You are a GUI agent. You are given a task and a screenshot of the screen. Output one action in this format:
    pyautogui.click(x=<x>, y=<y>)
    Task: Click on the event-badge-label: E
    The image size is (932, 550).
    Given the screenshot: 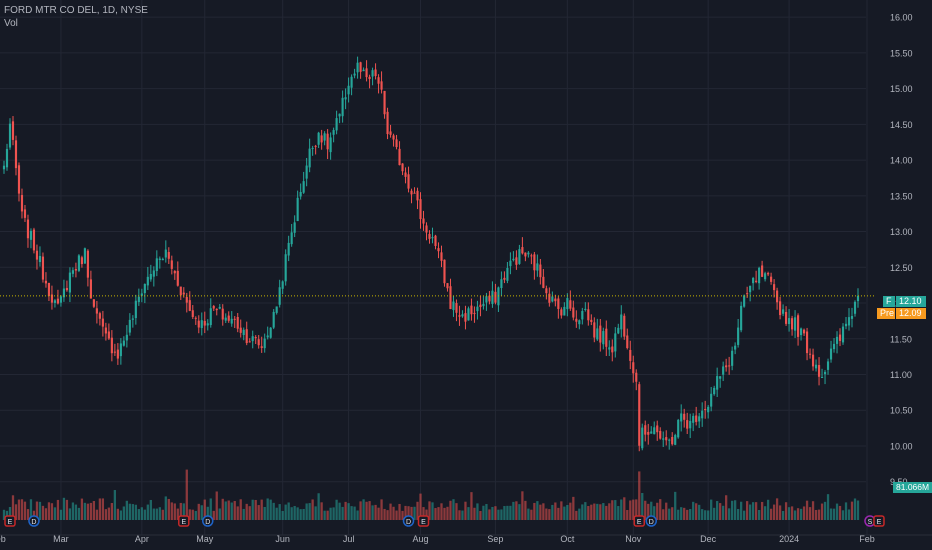 What is the action you would take?
    pyautogui.click(x=639, y=522)
    